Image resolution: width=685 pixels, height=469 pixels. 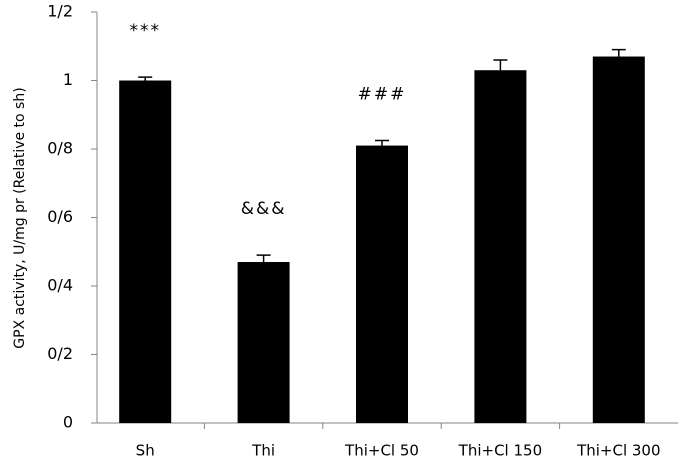 What do you see at coordinates (68, 422) in the screenshot?
I see `y-tick-label: 0` at bounding box center [68, 422].